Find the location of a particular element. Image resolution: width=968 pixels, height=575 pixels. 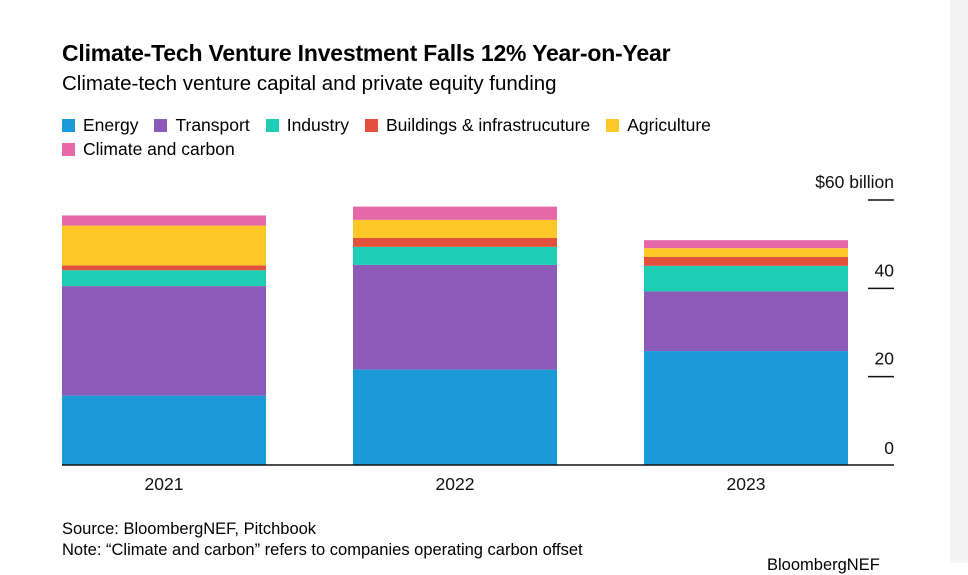

source-text: Source: BloombergNEF, Pitchbook is located at coordinates (189, 529).